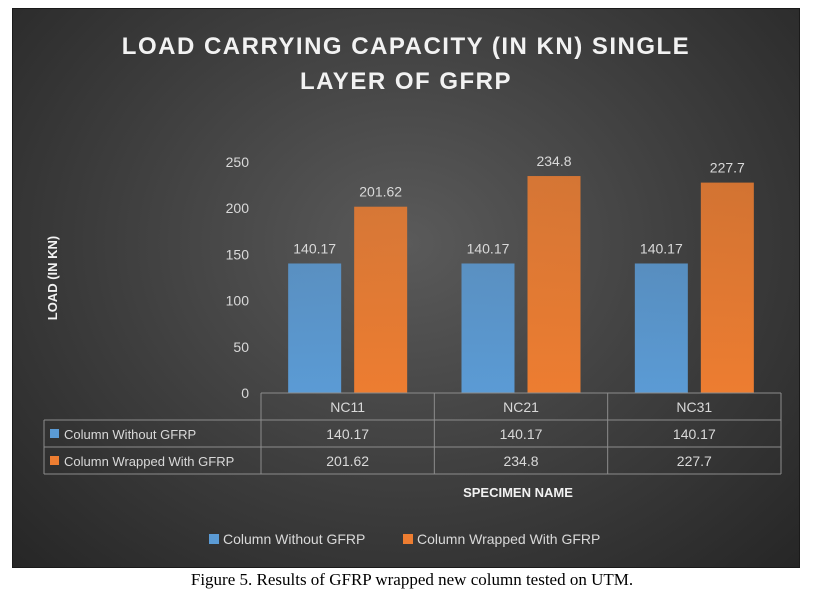 This screenshot has height=597, width=824. I want to click on table-cell-value: 234.8, so click(520, 461).